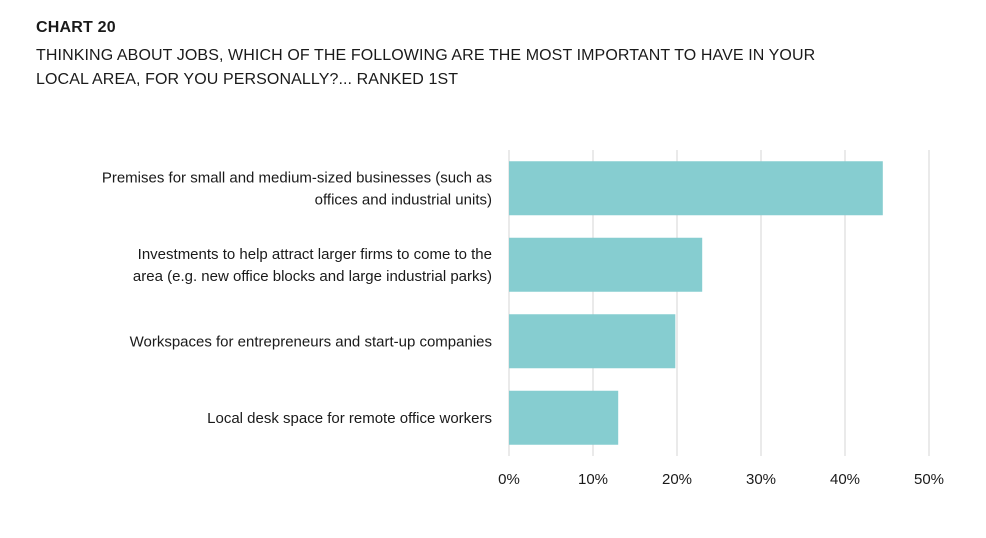 Image resolution: width=986 pixels, height=538 pixels. Describe the element at coordinates (593, 479) in the screenshot. I see `x-tick-label: 10%` at that location.